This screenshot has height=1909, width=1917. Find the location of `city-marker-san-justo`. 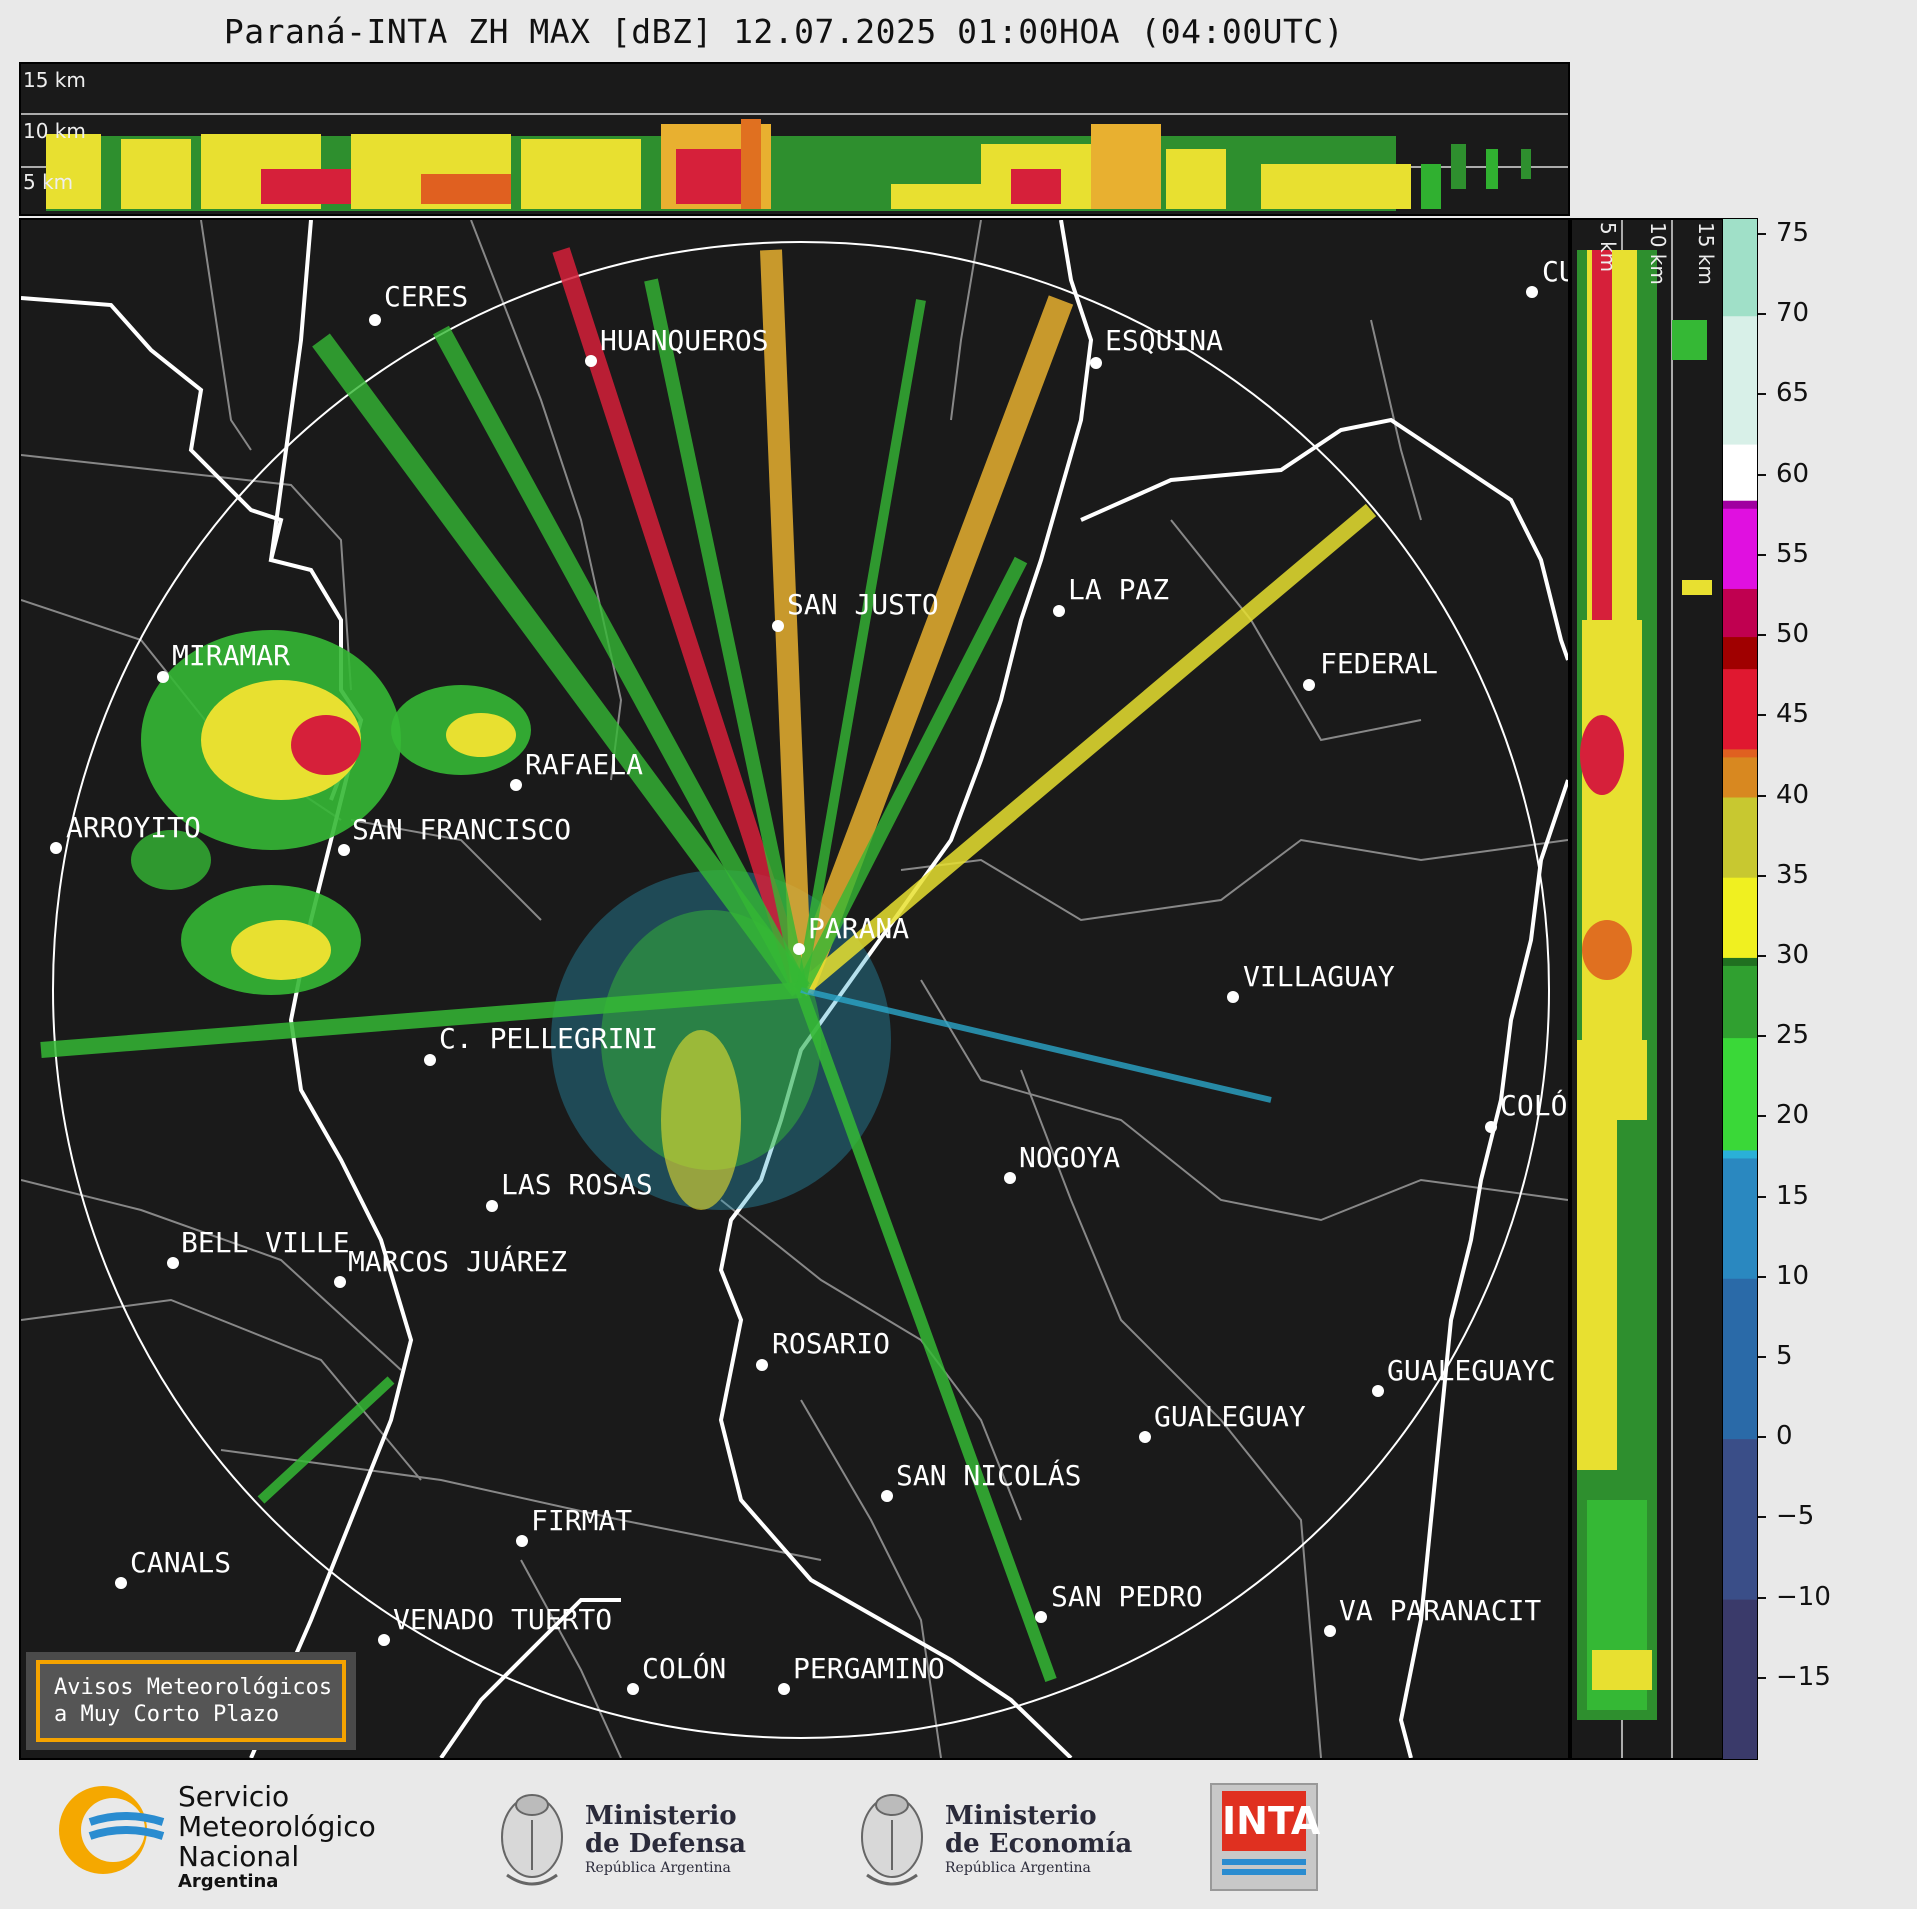

city-marker-san-justo is located at coordinates (778, 626).